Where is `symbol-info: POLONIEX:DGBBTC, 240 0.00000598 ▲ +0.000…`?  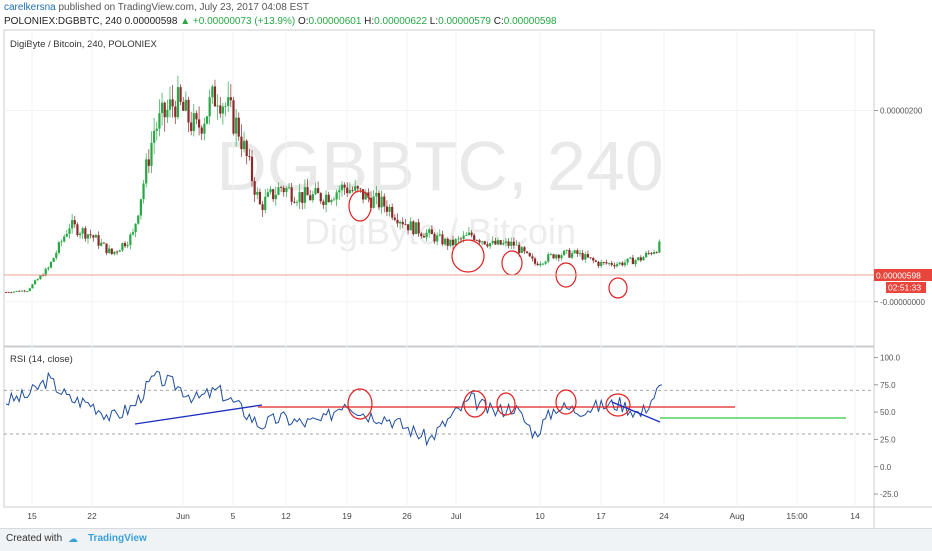 symbol-info: POLONIEX:DGBBTC, 240 0.00000598 ▲ +0.000… is located at coordinates (280, 21).